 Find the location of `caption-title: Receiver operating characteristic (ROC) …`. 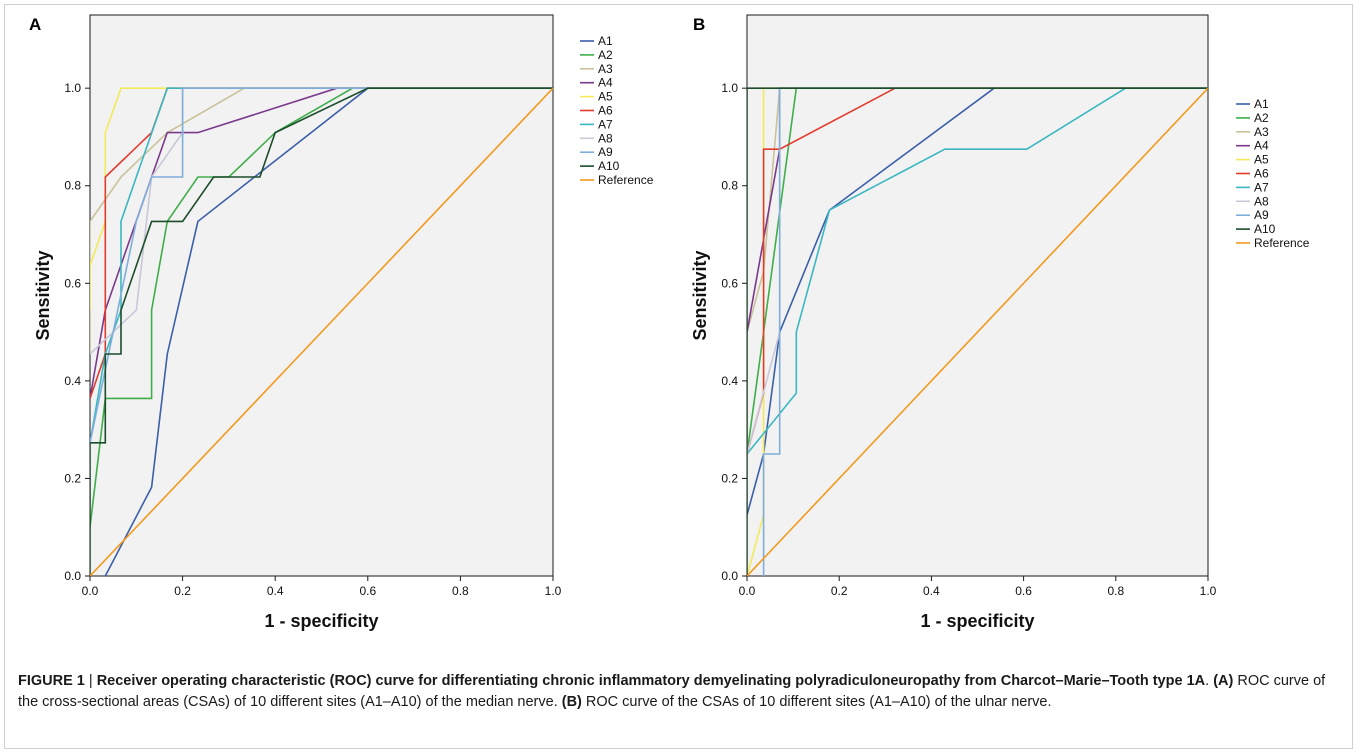

caption-title: Receiver operating characteristic (ROC) … is located at coordinates (651, 681).